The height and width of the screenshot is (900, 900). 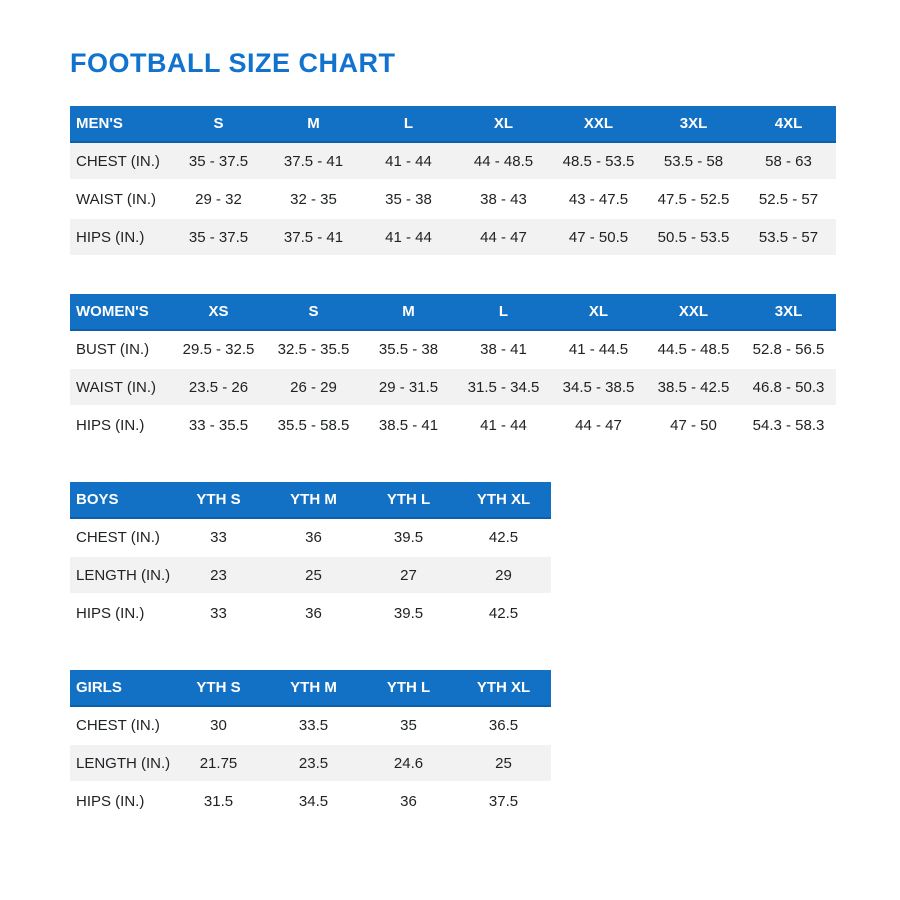 What do you see at coordinates (408, 689) in the screenshot?
I see `size-column-header: YTH L` at bounding box center [408, 689].